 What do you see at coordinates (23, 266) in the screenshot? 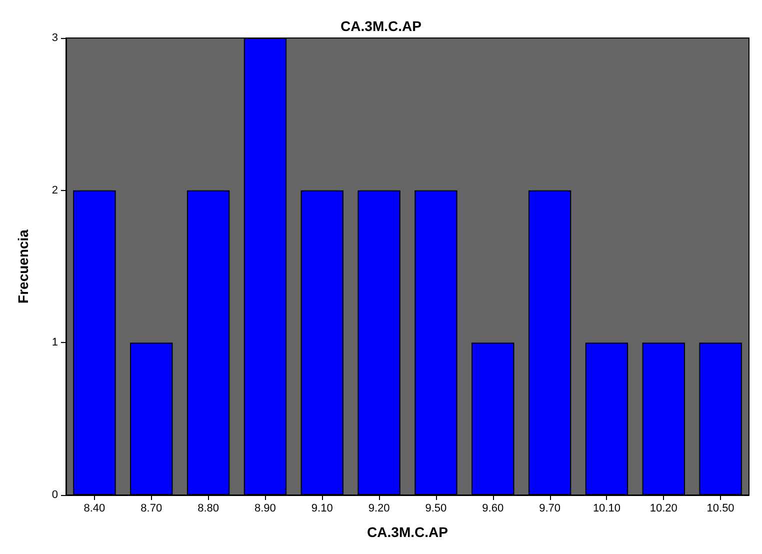
I see `y-axis-title: Frecuencia` at bounding box center [23, 266].